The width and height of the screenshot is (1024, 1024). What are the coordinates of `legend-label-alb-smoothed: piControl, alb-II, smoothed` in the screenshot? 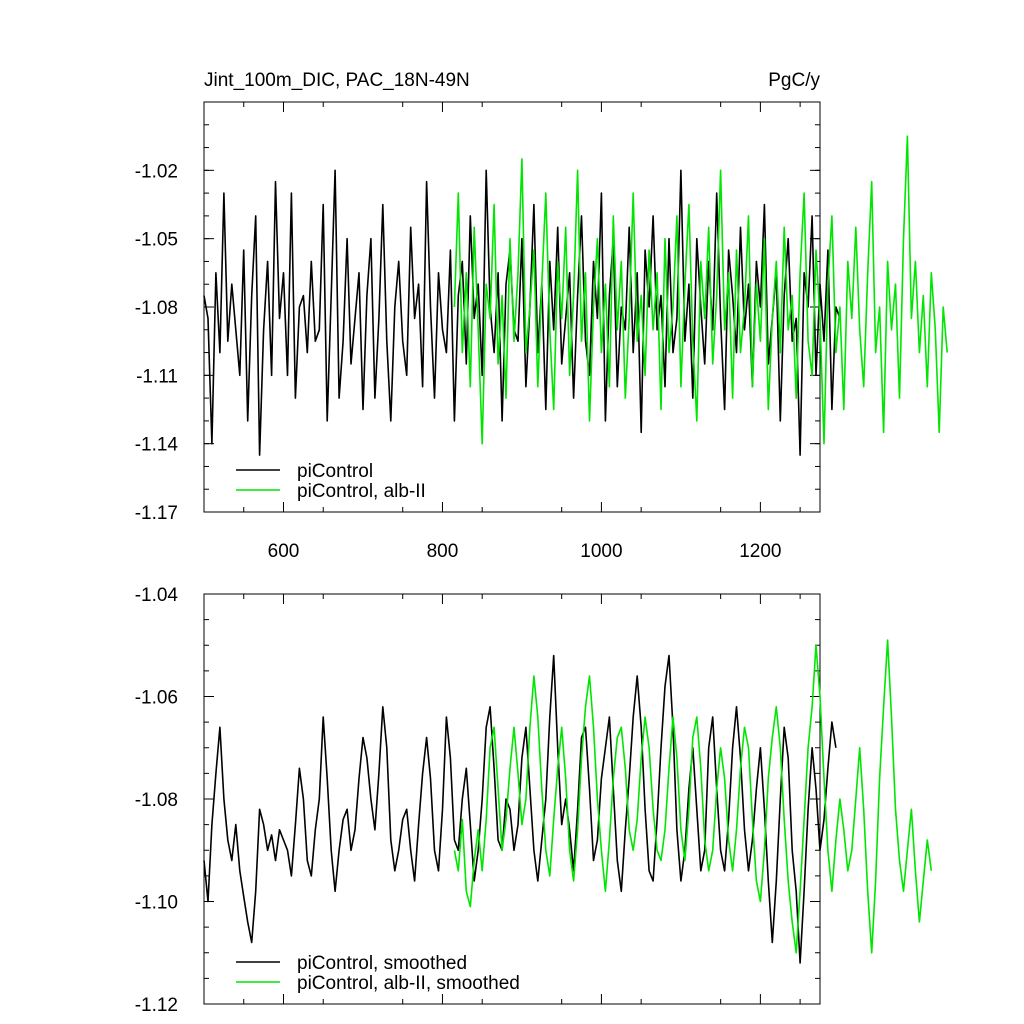 It's located at (408, 983).